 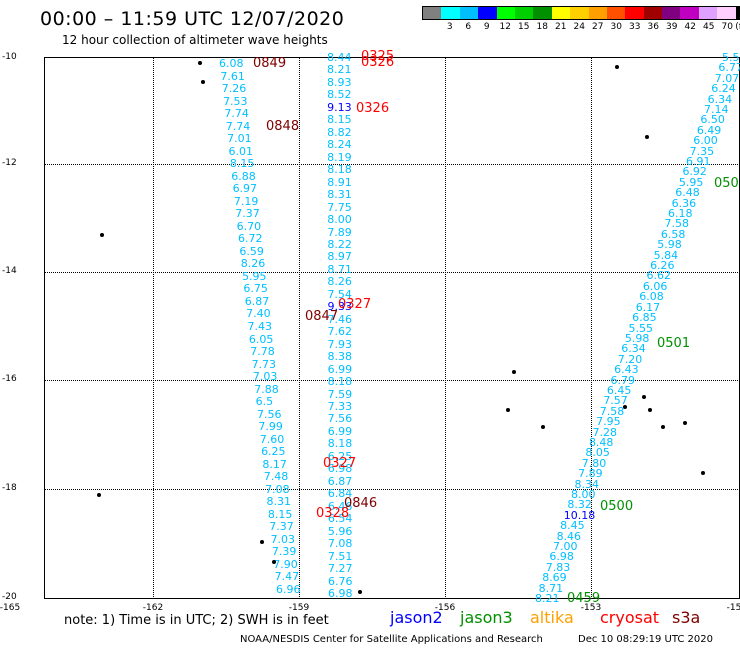 I want to click on track-a-value: 5.95, so click(x=254, y=276).